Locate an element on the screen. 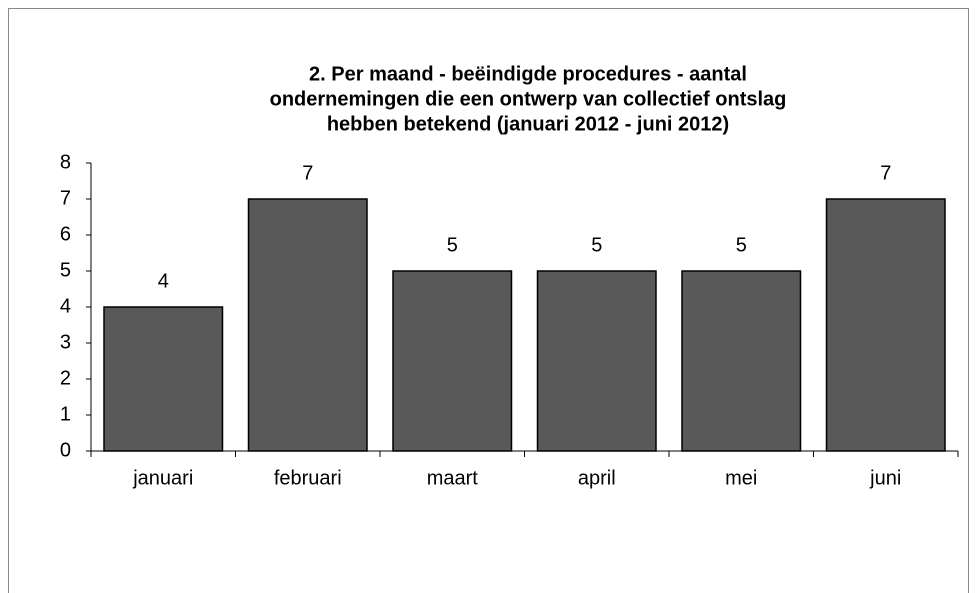 The width and height of the screenshot is (976, 593). y-tick-label: 5 is located at coordinates (65, 270).